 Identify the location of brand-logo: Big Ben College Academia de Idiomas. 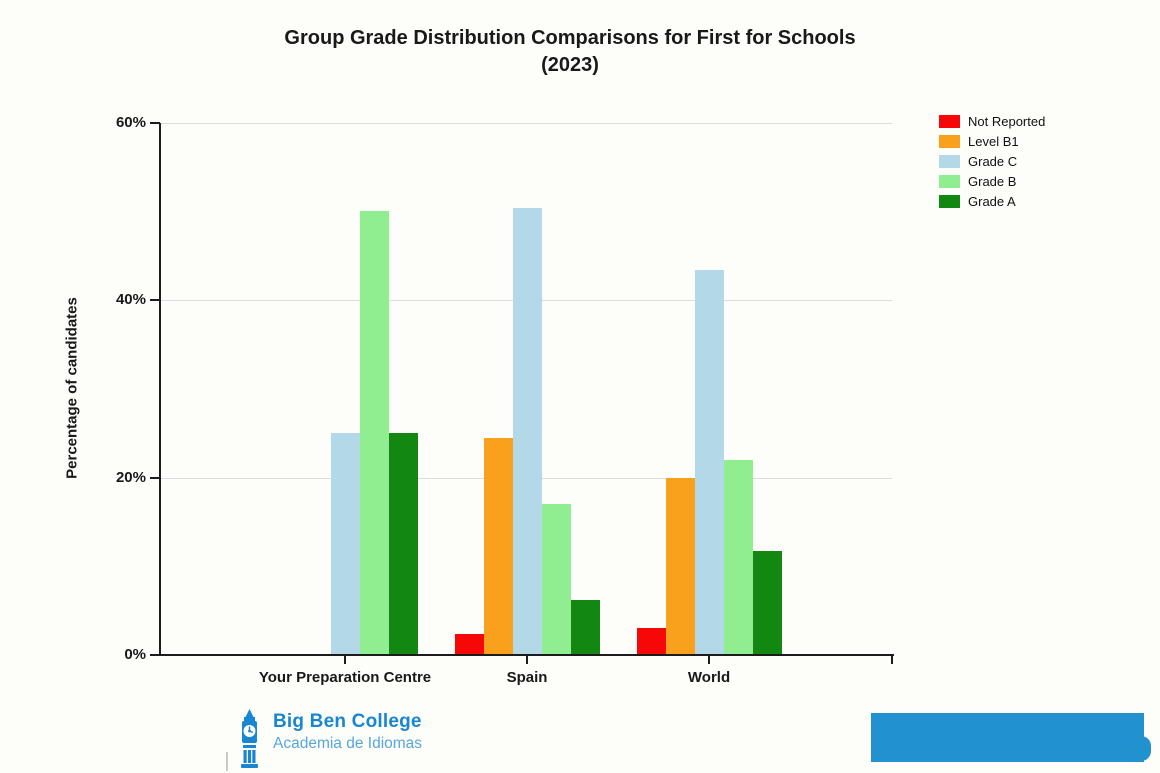
(328, 739).